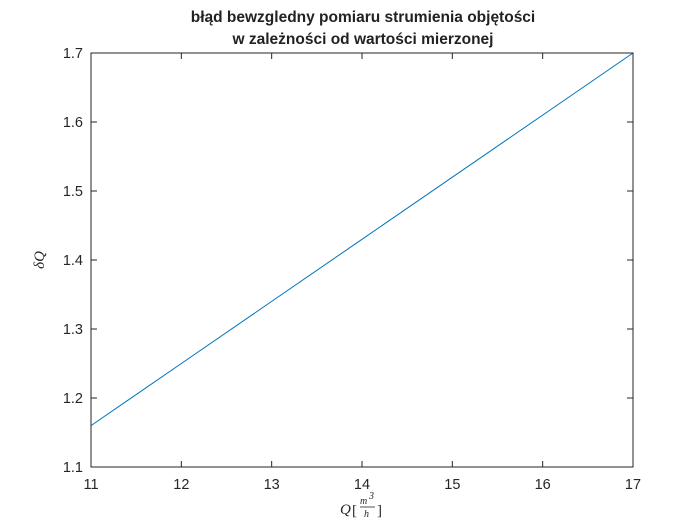 Image resolution: width=700 pixels, height=525 pixels. I want to click on x-axis-right-bracket: ], so click(379, 511).